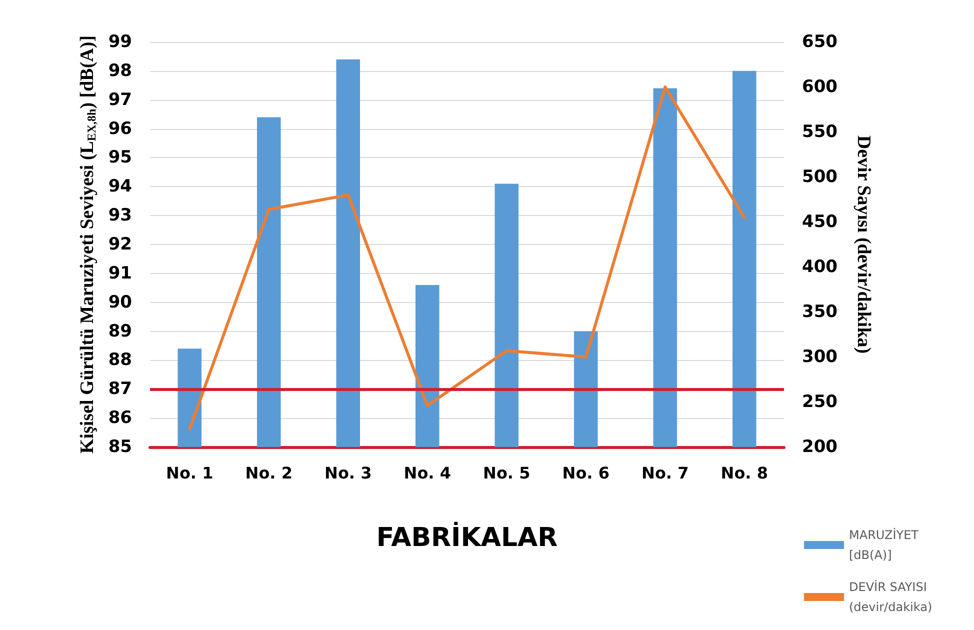 This screenshot has height=630, width=974. What do you see at coordinates (87, 244) in the screenshot?
I see `y-axis-title: Kişisel Gürültü Maruziyeti Seviyesi (LEX,8h) [dB(A)]` at bounding box center [87, 244].